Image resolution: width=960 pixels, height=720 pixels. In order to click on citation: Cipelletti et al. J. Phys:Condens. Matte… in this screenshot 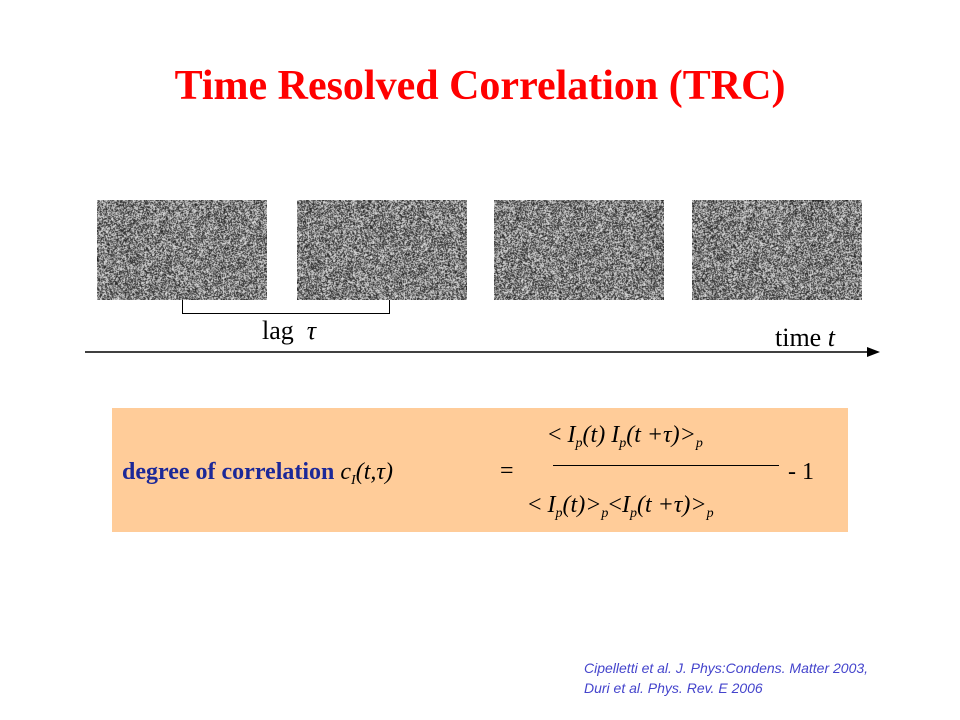, I will do `click(726, 678)`.